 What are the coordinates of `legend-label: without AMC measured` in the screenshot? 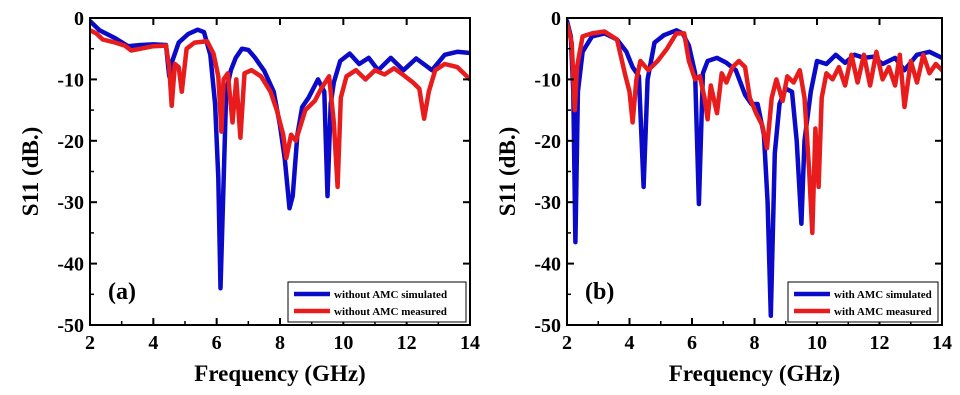 It's located at (390, 312).